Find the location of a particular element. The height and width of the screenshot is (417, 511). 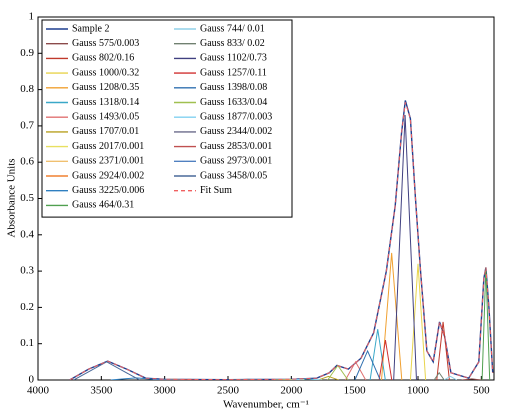

legend-label: Gauss 1877/0.003 is located at coordinates (236, 116).